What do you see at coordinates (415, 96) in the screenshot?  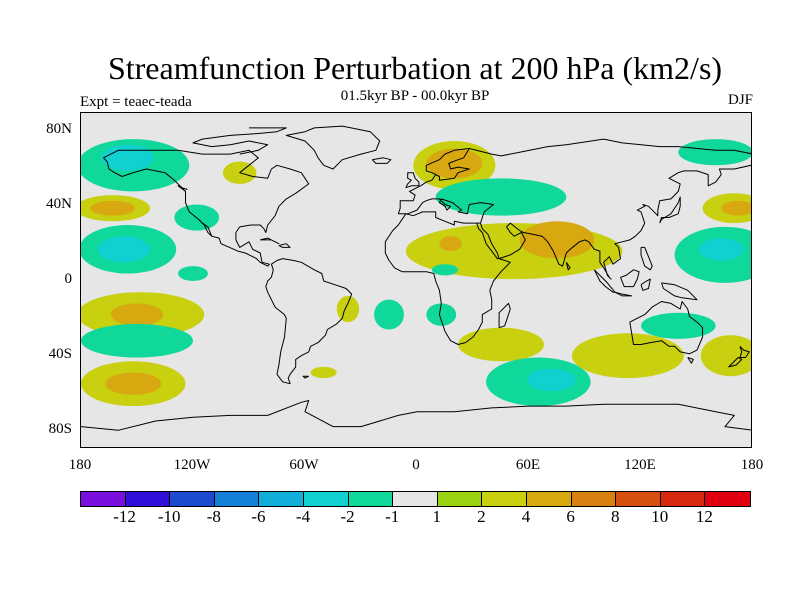 I see `time-range-subtitle: 01.5kyr BP - 00.0kyr BP` at bounding box center [415, 96].